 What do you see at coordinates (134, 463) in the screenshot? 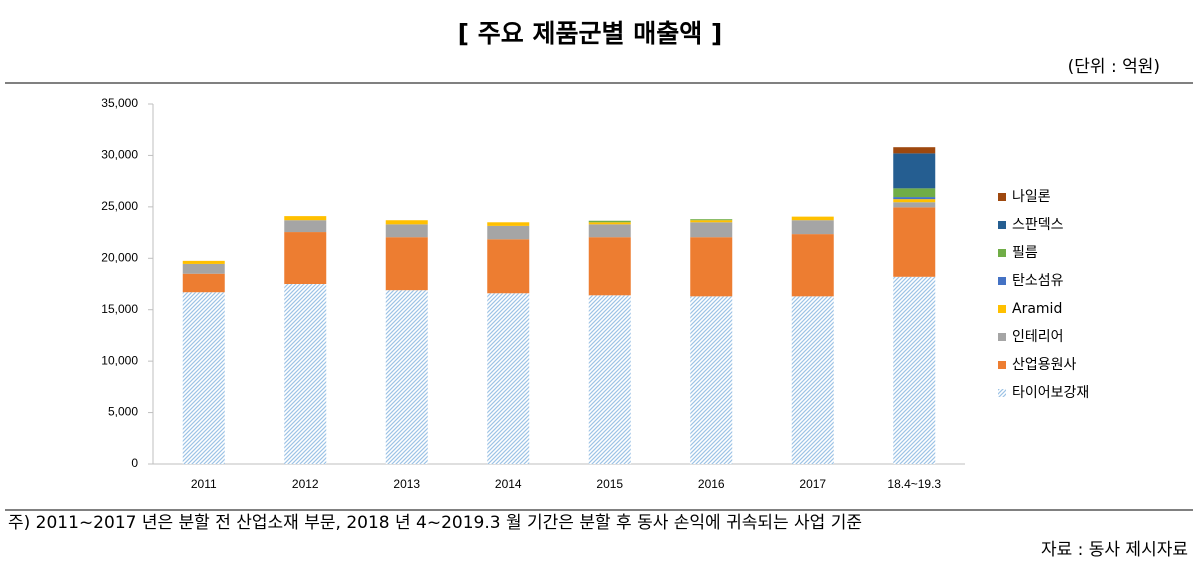
I see `y-tick-label: 0` at bounding box center [134, 463].